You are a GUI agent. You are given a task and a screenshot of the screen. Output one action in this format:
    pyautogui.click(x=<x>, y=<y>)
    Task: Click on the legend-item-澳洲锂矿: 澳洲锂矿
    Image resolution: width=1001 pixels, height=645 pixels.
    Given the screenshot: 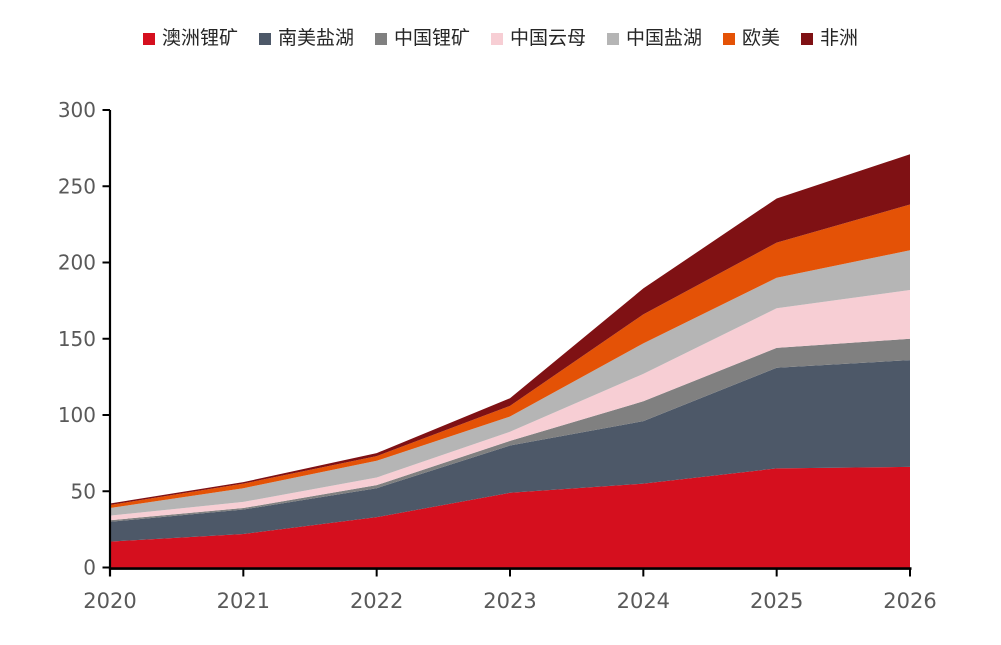 What is the action you would take?
    pyautogui.click(x=190, y=38)
    